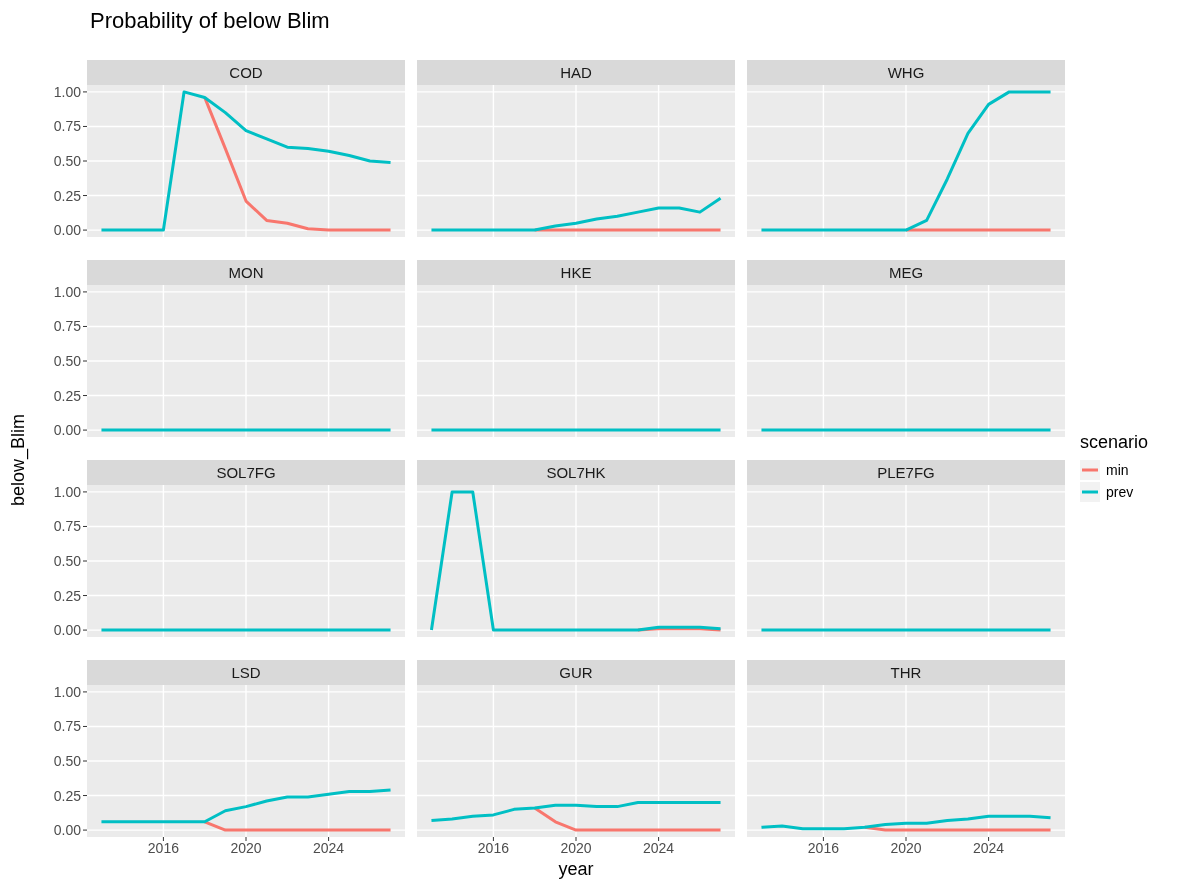 The width and height of the screenshot is (1195, 894). I want to click on chart-title: THR, so click(906, 672).